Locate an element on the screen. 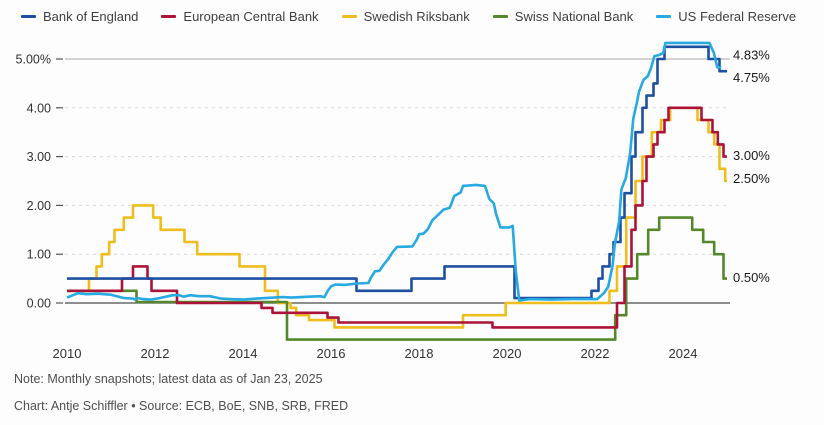 The width and height of the screenshot is (824, 425). legend-item-bank-of-england: Bank of England is located at coordinates (79, 16).